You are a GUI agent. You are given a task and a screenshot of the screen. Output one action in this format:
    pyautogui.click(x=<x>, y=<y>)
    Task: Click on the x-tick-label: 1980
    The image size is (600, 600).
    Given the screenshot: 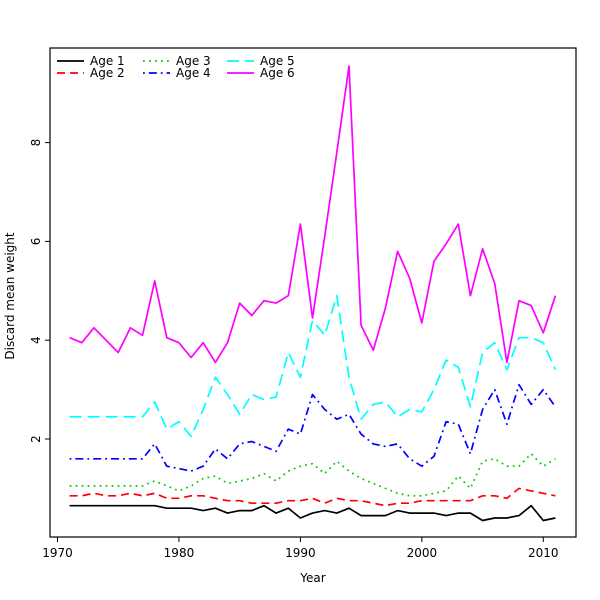 What is the action you would take?
    pyautogui.click(x=179, y=553)
    